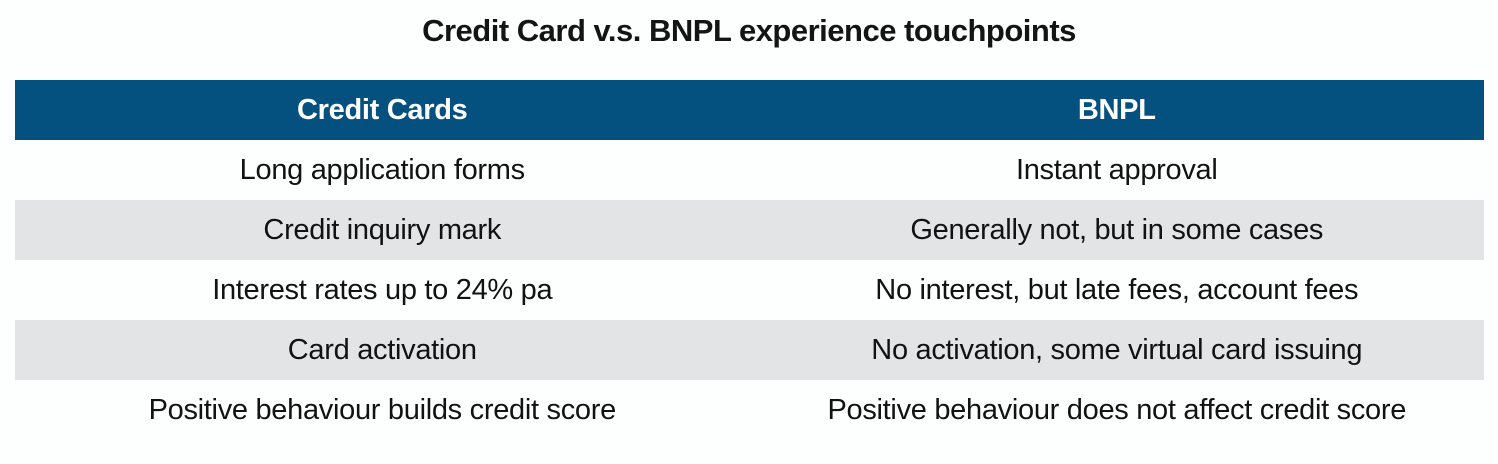 The image size is (1498, 464). Describe the element at coordinates (1117, 289) in the screenshot. I see `table-cell-bnpl: No interest, but late fees, account fees` at that location.